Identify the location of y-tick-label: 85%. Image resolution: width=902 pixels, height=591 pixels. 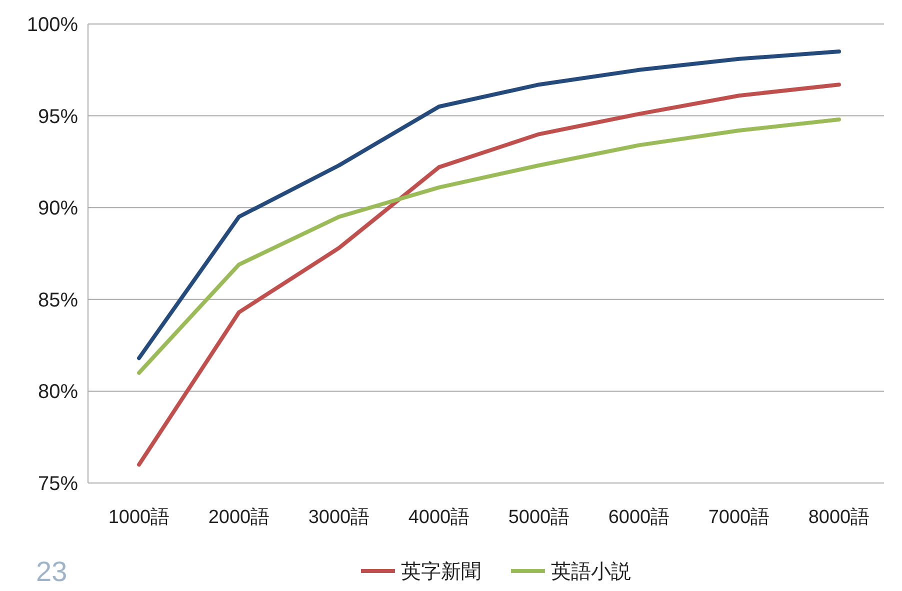
(58, 300).